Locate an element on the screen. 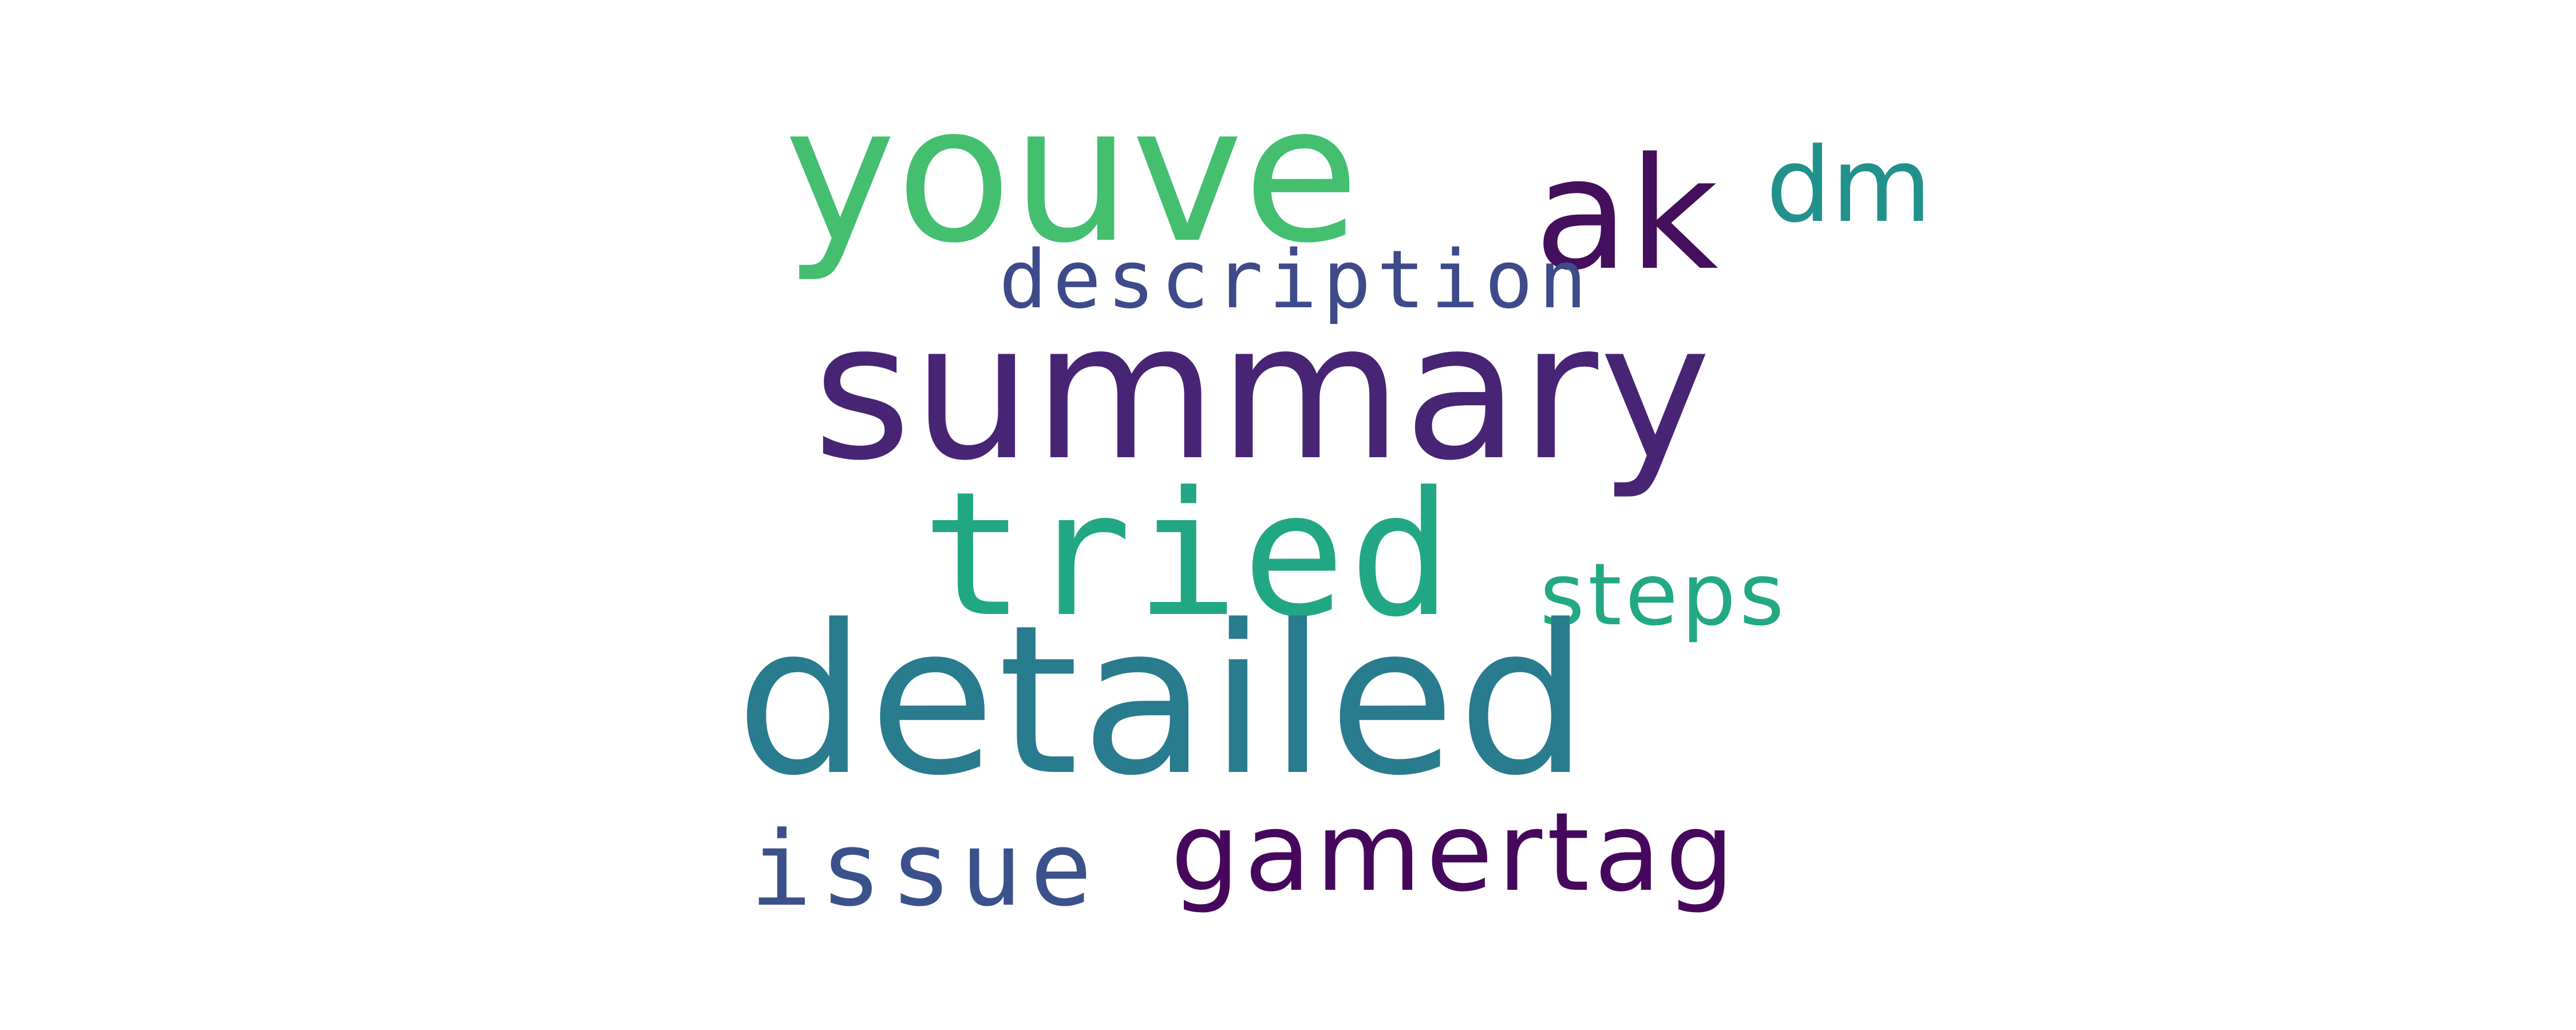 This screenshot has height=1030, width=2576. word-ak: ak is located at coordinates (1626, 214).